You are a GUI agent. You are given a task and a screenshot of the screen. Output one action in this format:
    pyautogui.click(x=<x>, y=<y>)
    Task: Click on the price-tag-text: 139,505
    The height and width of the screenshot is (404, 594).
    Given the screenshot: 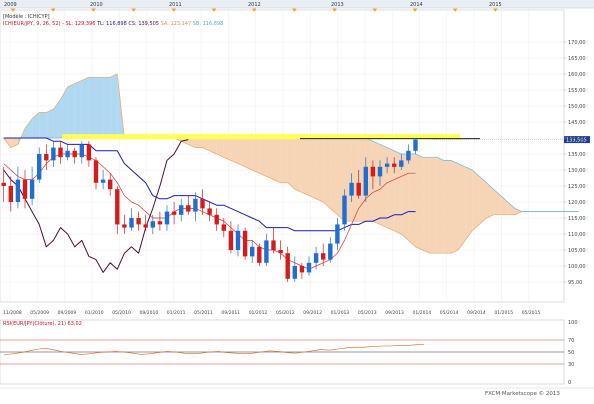 What is the action you would take?
    pyautogui.click(x=576, y=141)
    